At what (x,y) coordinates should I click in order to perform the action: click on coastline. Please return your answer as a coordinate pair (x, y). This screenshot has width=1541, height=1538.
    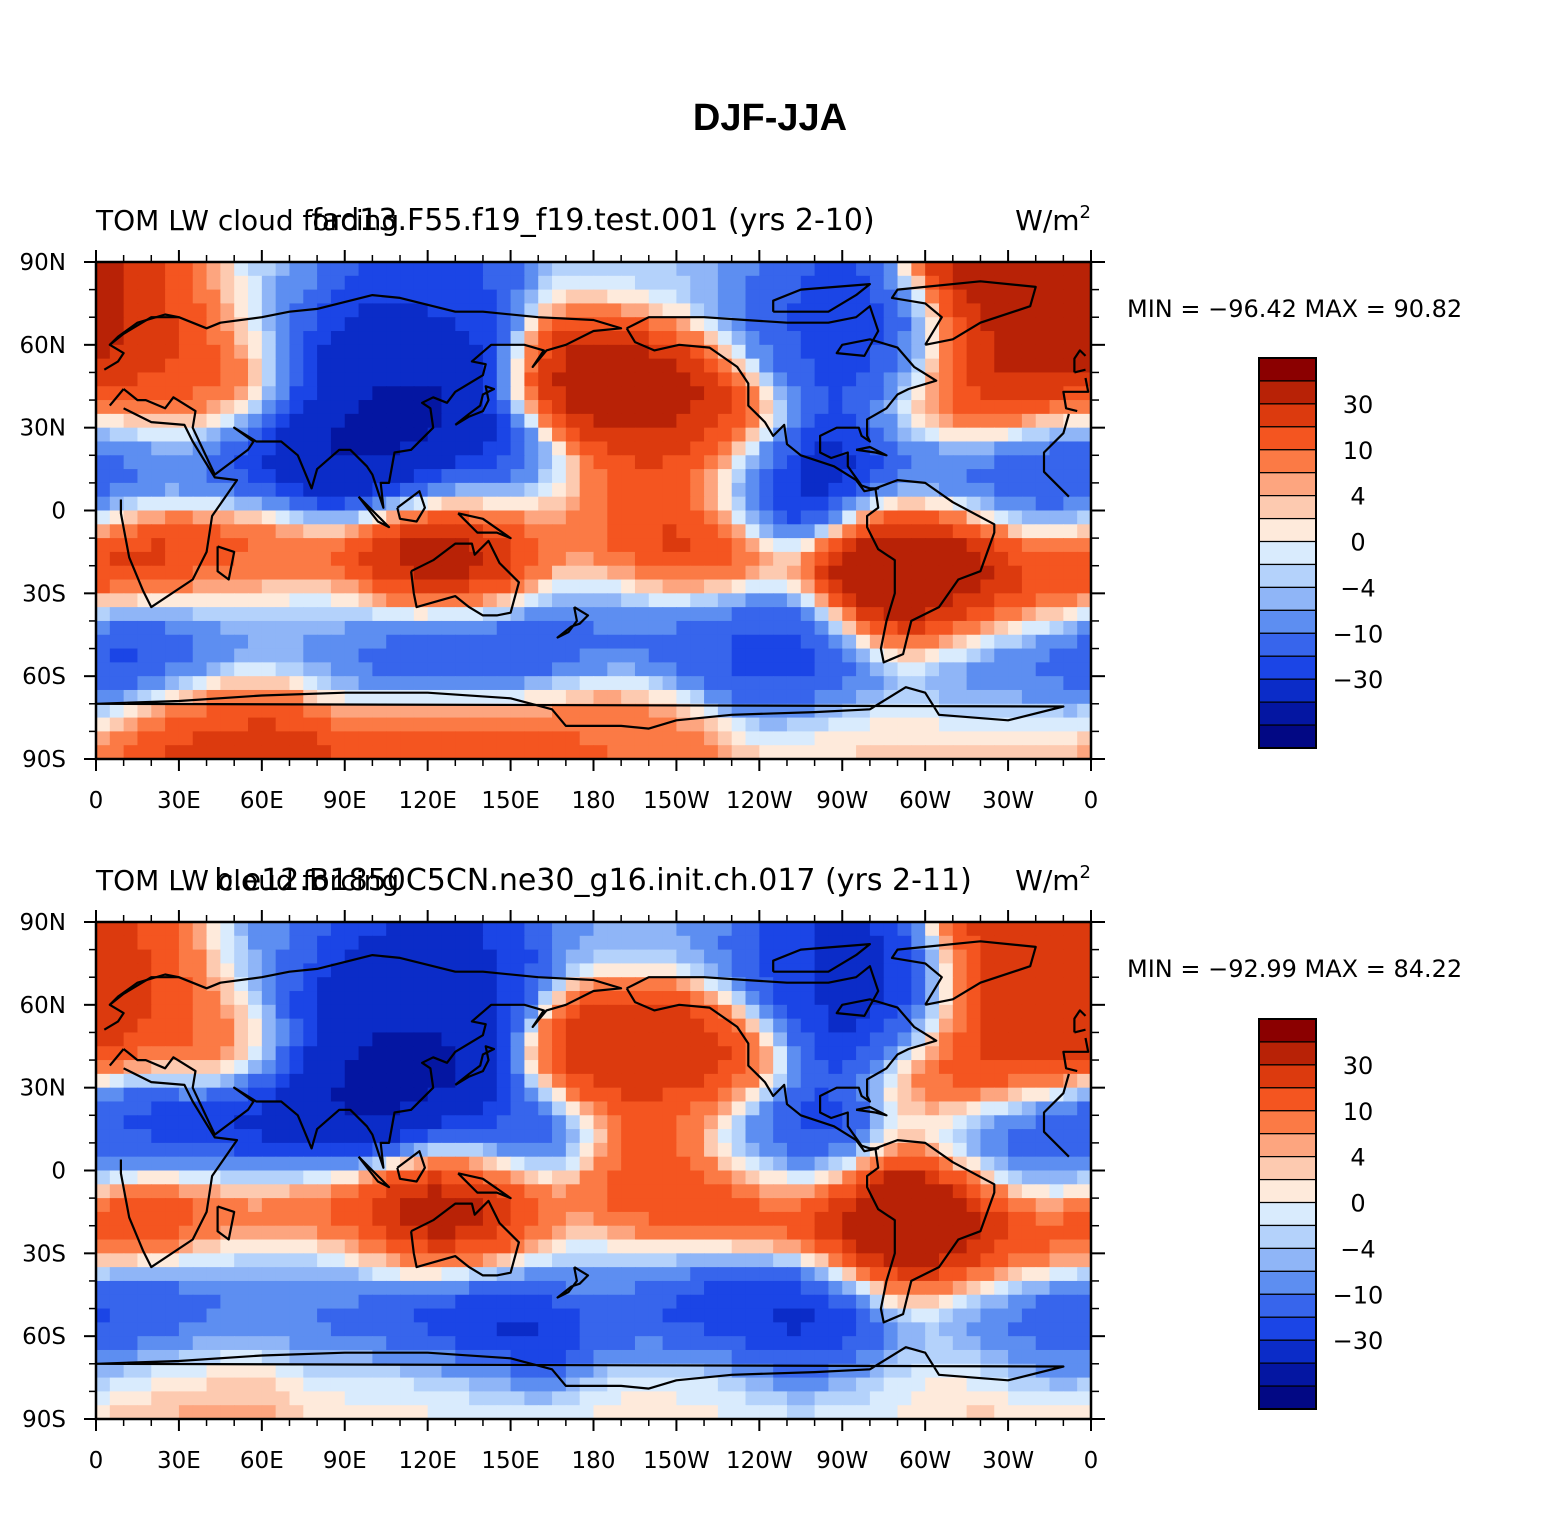
    Looking at the image, I should click on (930, 571).